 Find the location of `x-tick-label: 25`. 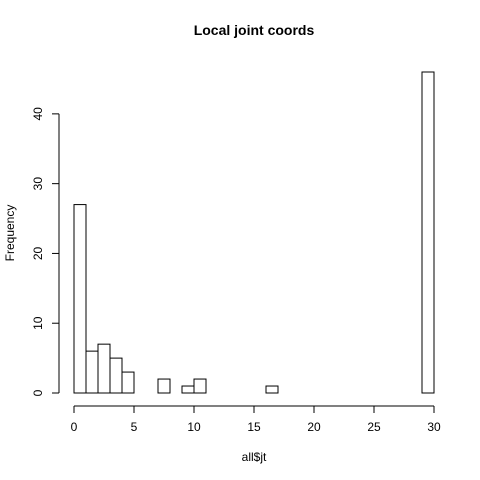

x-tick-label: 25 is located at coordinates (374, 427).